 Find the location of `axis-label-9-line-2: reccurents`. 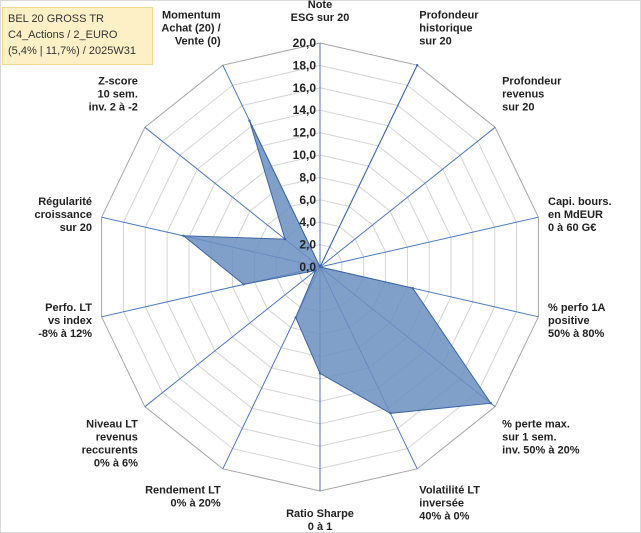

axis-label-9-line-2: reccurents is located at coordinates (110, 450).